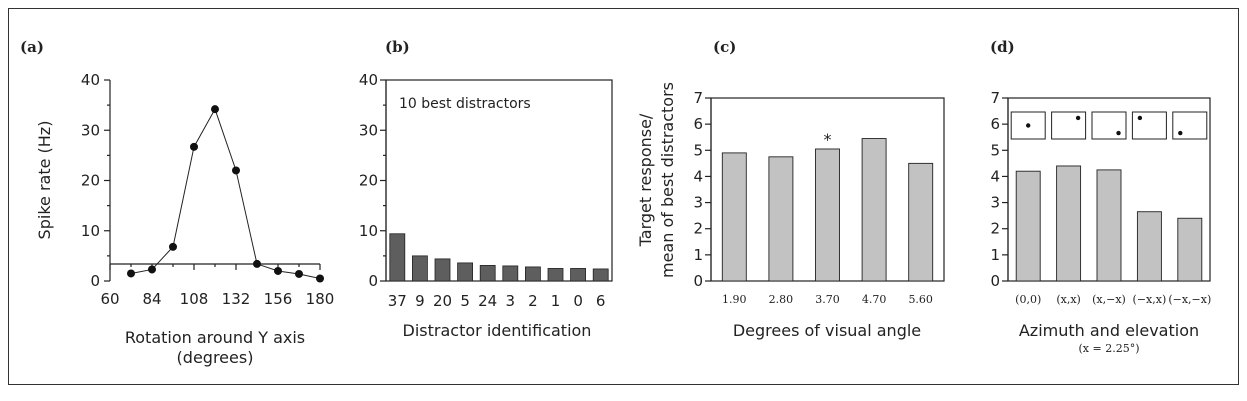 The image size is (1247, 401). I want to click on x-tick-label: 1, so click(556, 301).